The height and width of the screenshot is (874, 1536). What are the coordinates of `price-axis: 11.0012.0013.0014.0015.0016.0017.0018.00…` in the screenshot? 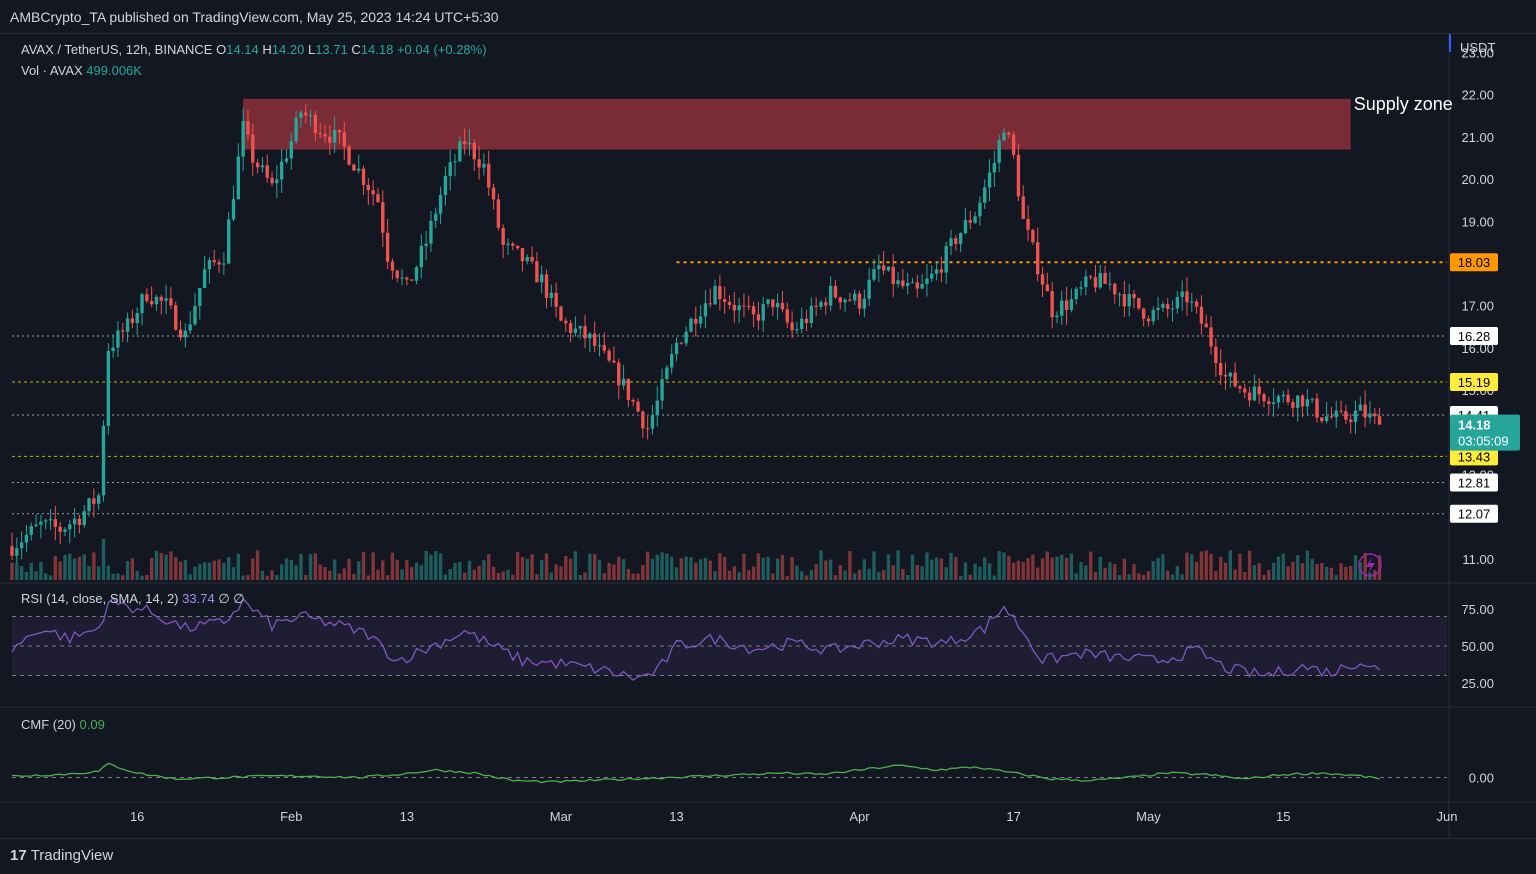 It's located at (1484, 300).